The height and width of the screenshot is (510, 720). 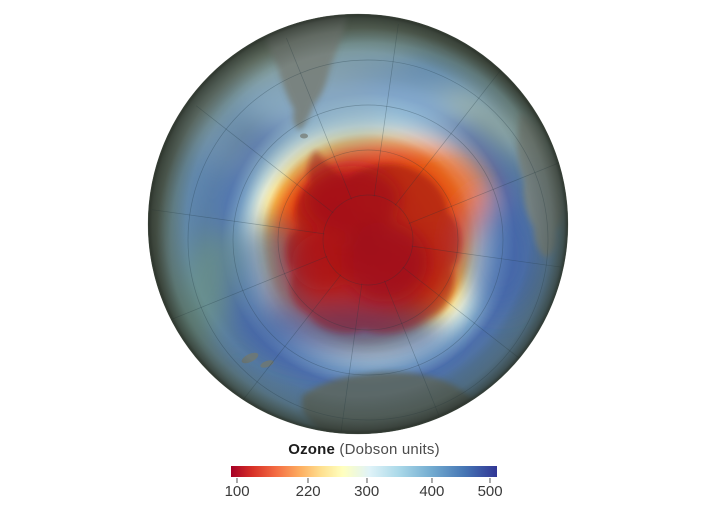 I want to click on colorbar-tick: 100, so click(x=237, y=488).